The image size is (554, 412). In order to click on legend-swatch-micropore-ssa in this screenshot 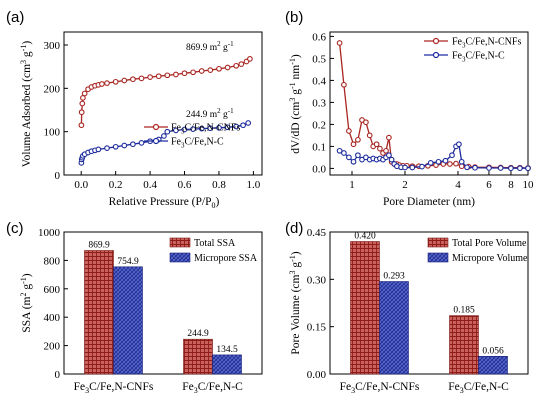, I will do `click(180, 257)`.